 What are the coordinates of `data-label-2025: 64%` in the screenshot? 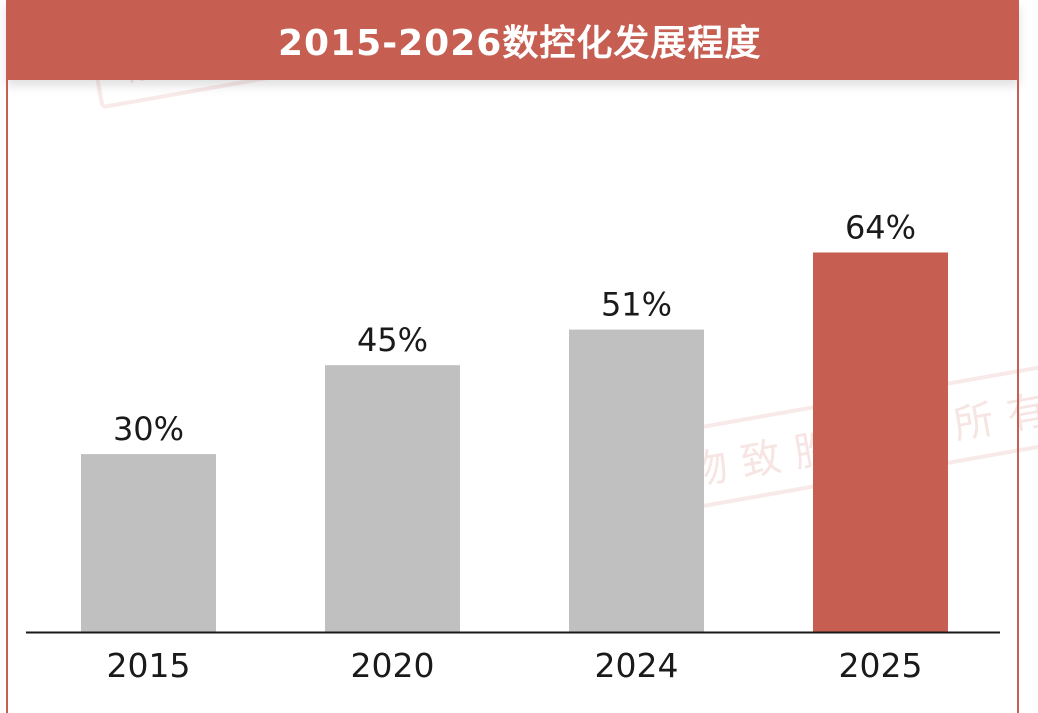 It's located at (880, 227).